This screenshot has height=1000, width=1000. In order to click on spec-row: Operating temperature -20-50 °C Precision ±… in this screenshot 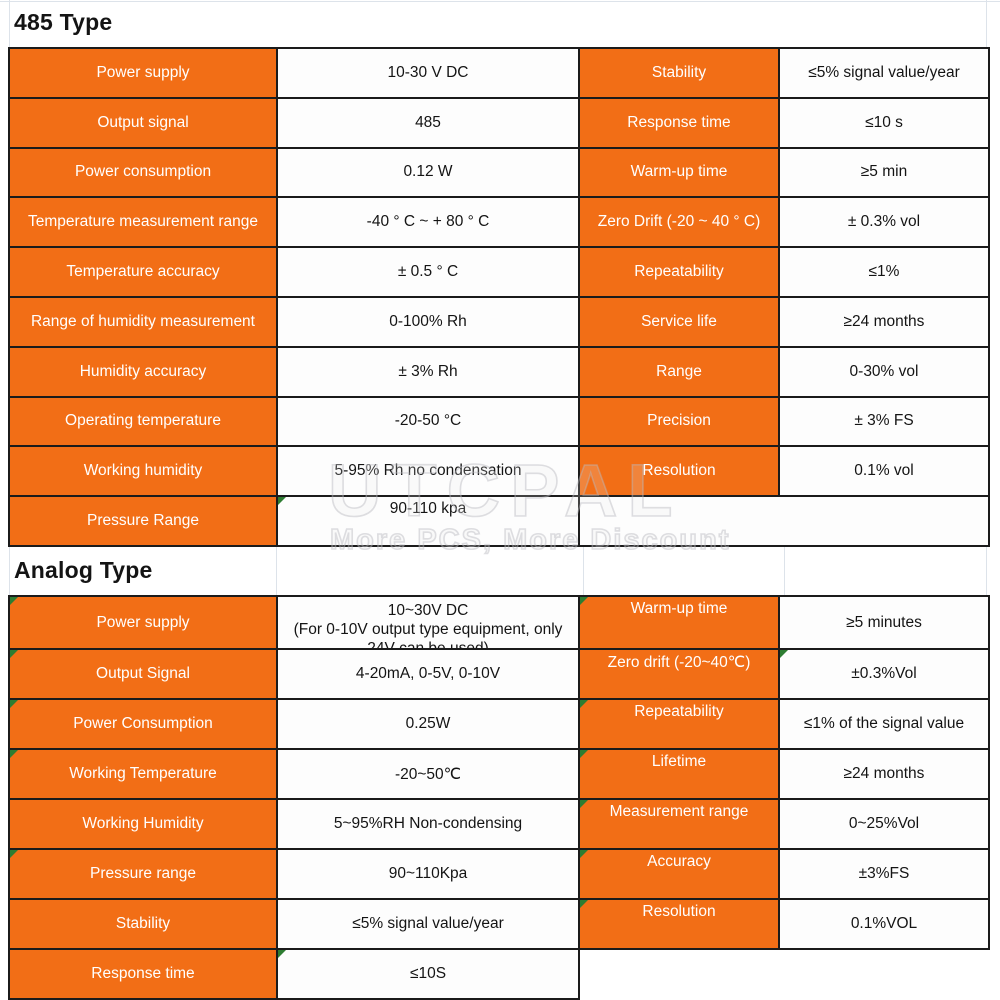, I will do `click(499, 421)`.